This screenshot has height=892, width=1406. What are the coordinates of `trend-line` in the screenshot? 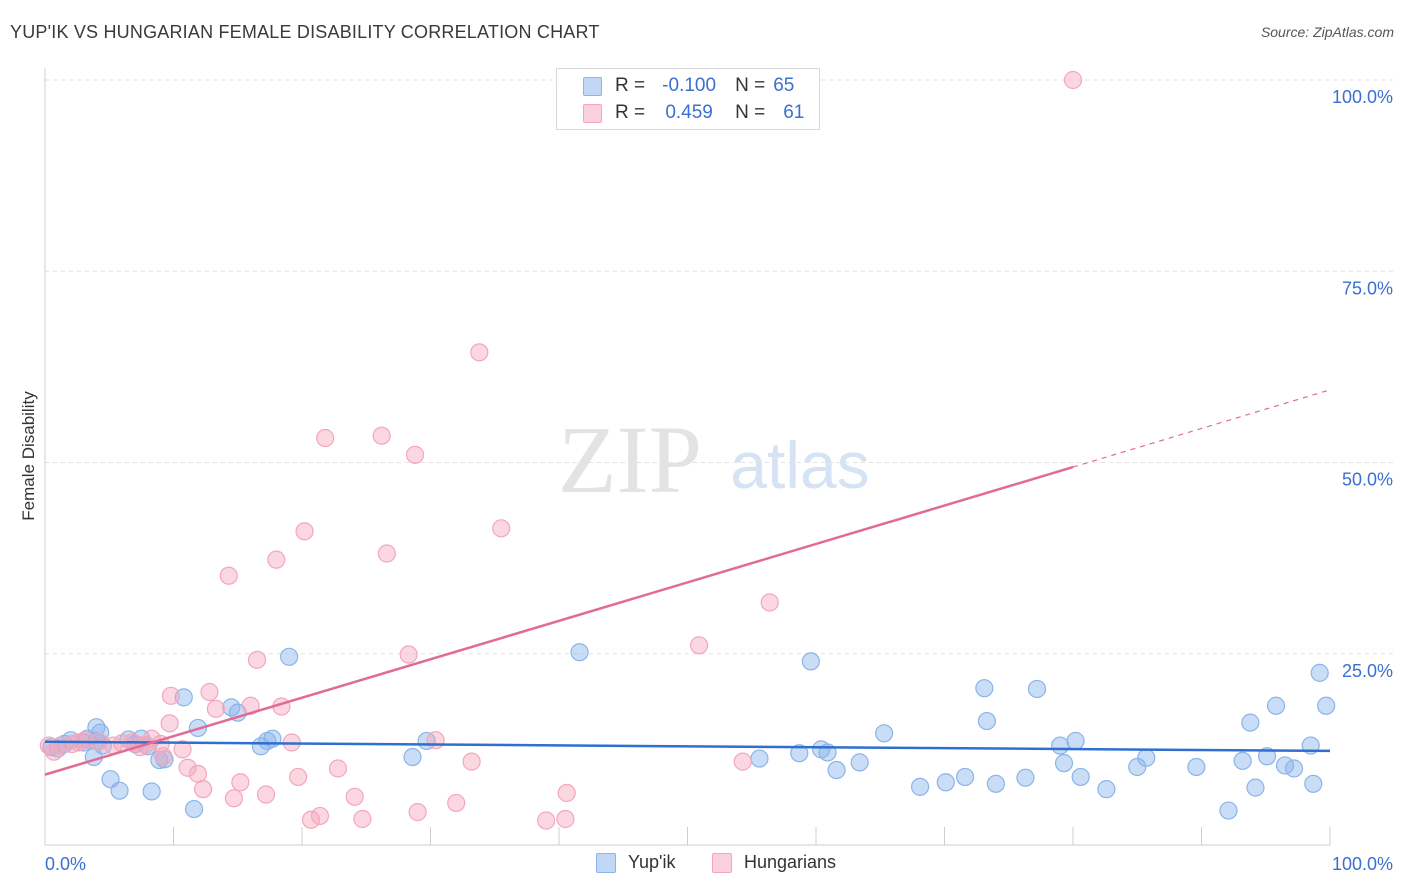 It's located at (687, 746).